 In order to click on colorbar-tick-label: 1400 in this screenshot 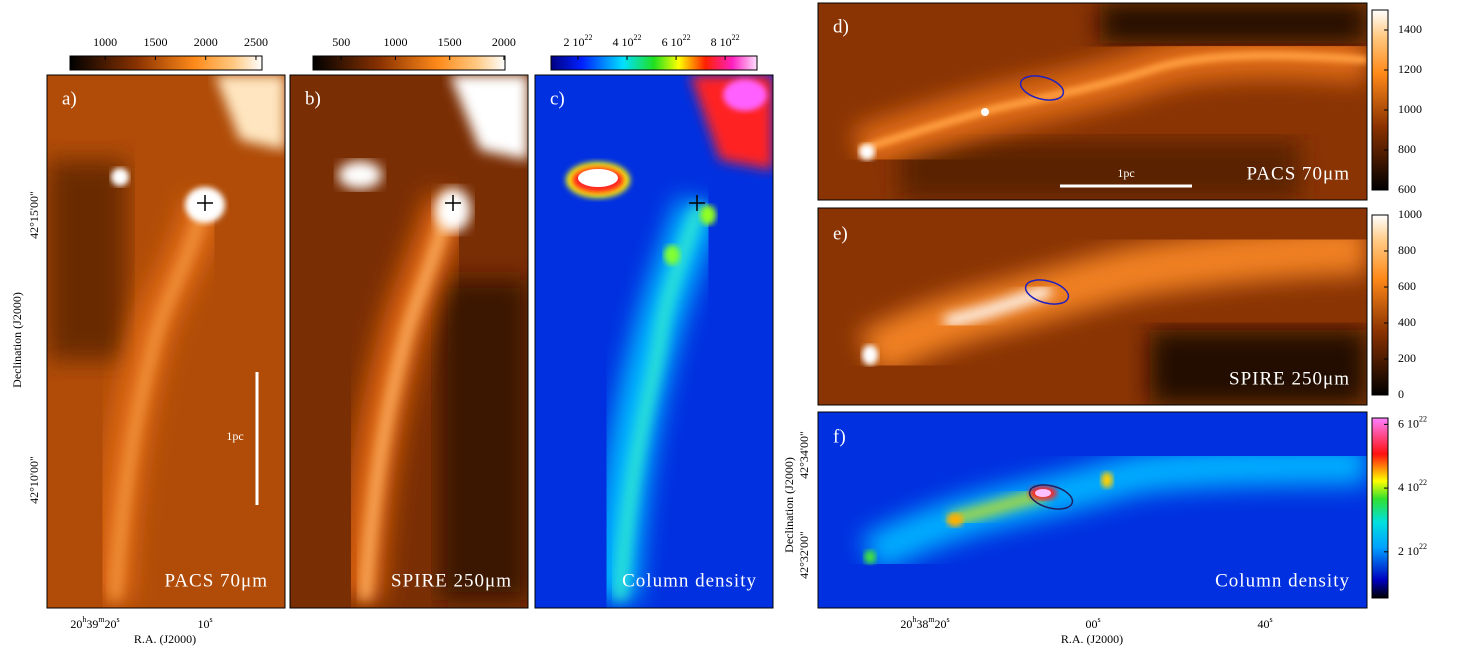, I will do `click(1410, 29)`.